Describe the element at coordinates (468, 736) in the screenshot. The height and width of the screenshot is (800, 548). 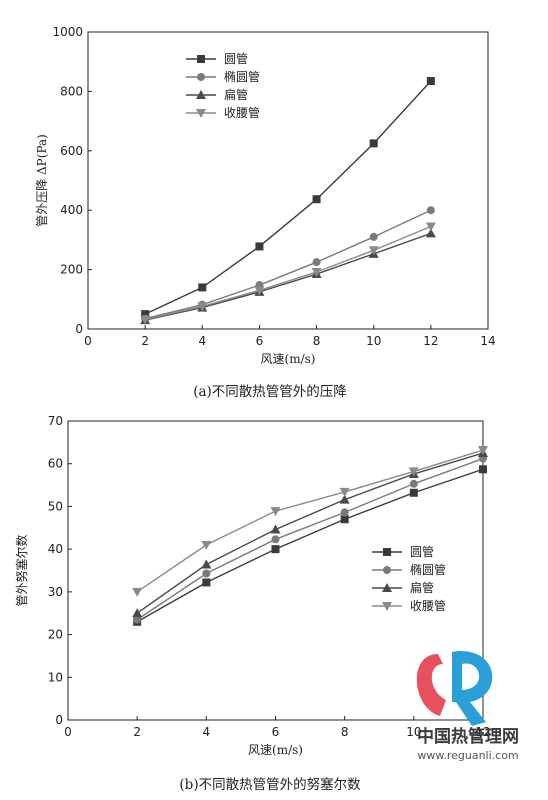
I see `watermark-name: 中国热管理网` at that location.